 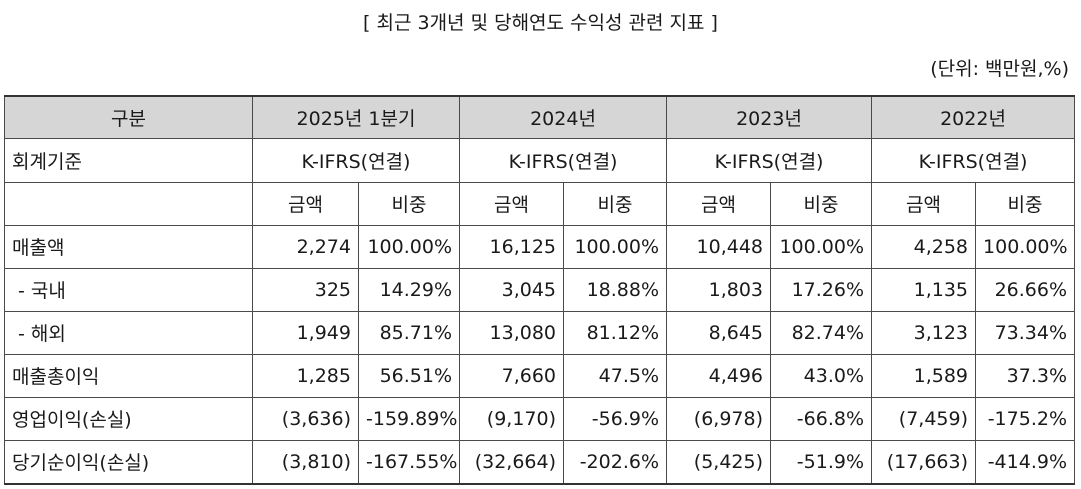 What do you see at coordinates (128, 160) in the screenshot?
I see `row-label: 회계기준` at bounding box center [128, 160].